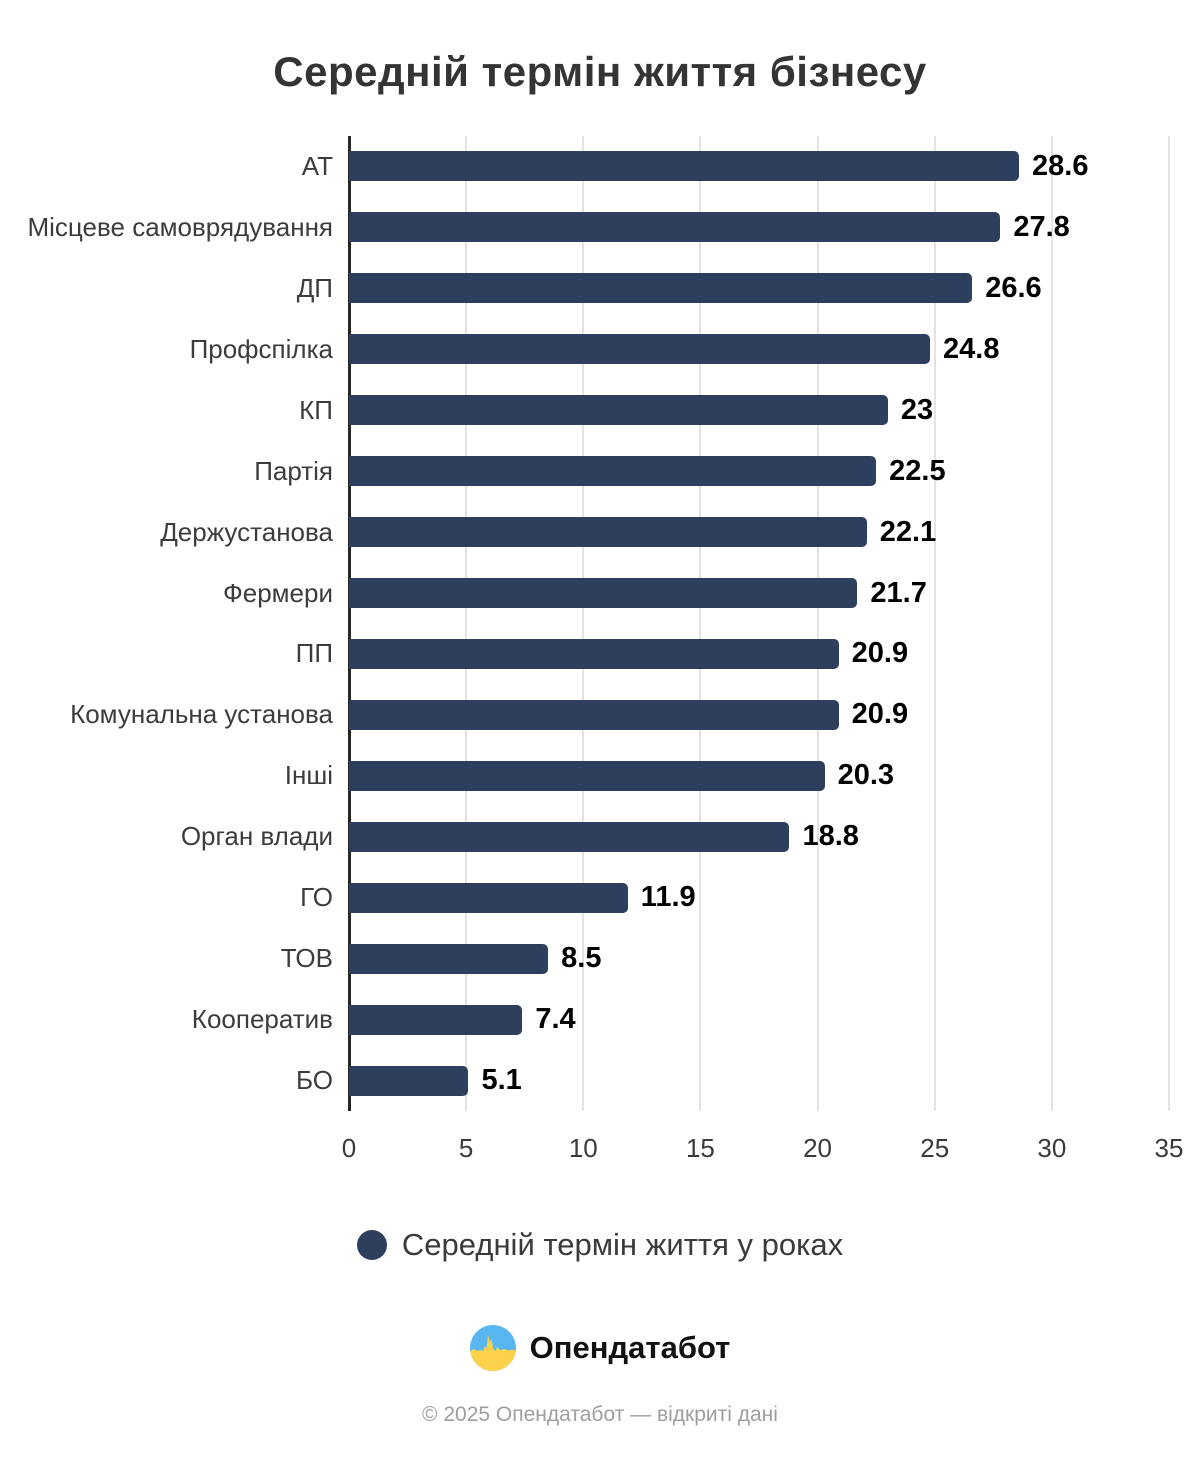 This screenshot has height=1460, width=1200. I want to click on table-row: ГО 11.9, so click(734, 897).